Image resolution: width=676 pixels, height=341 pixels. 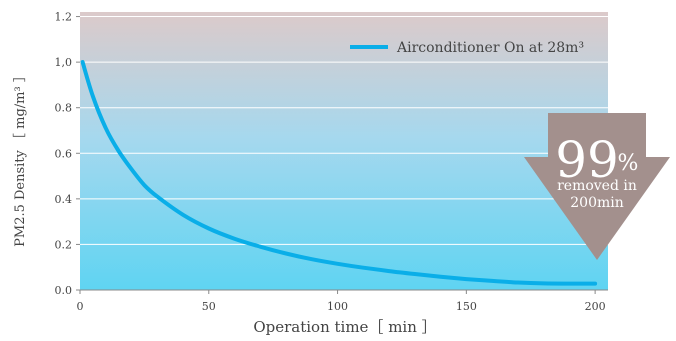 What do you see at coordinates (64, 153) in the screenshot?
I see `y-tick-label-3: 0.6` at bounding box center [64, 153].